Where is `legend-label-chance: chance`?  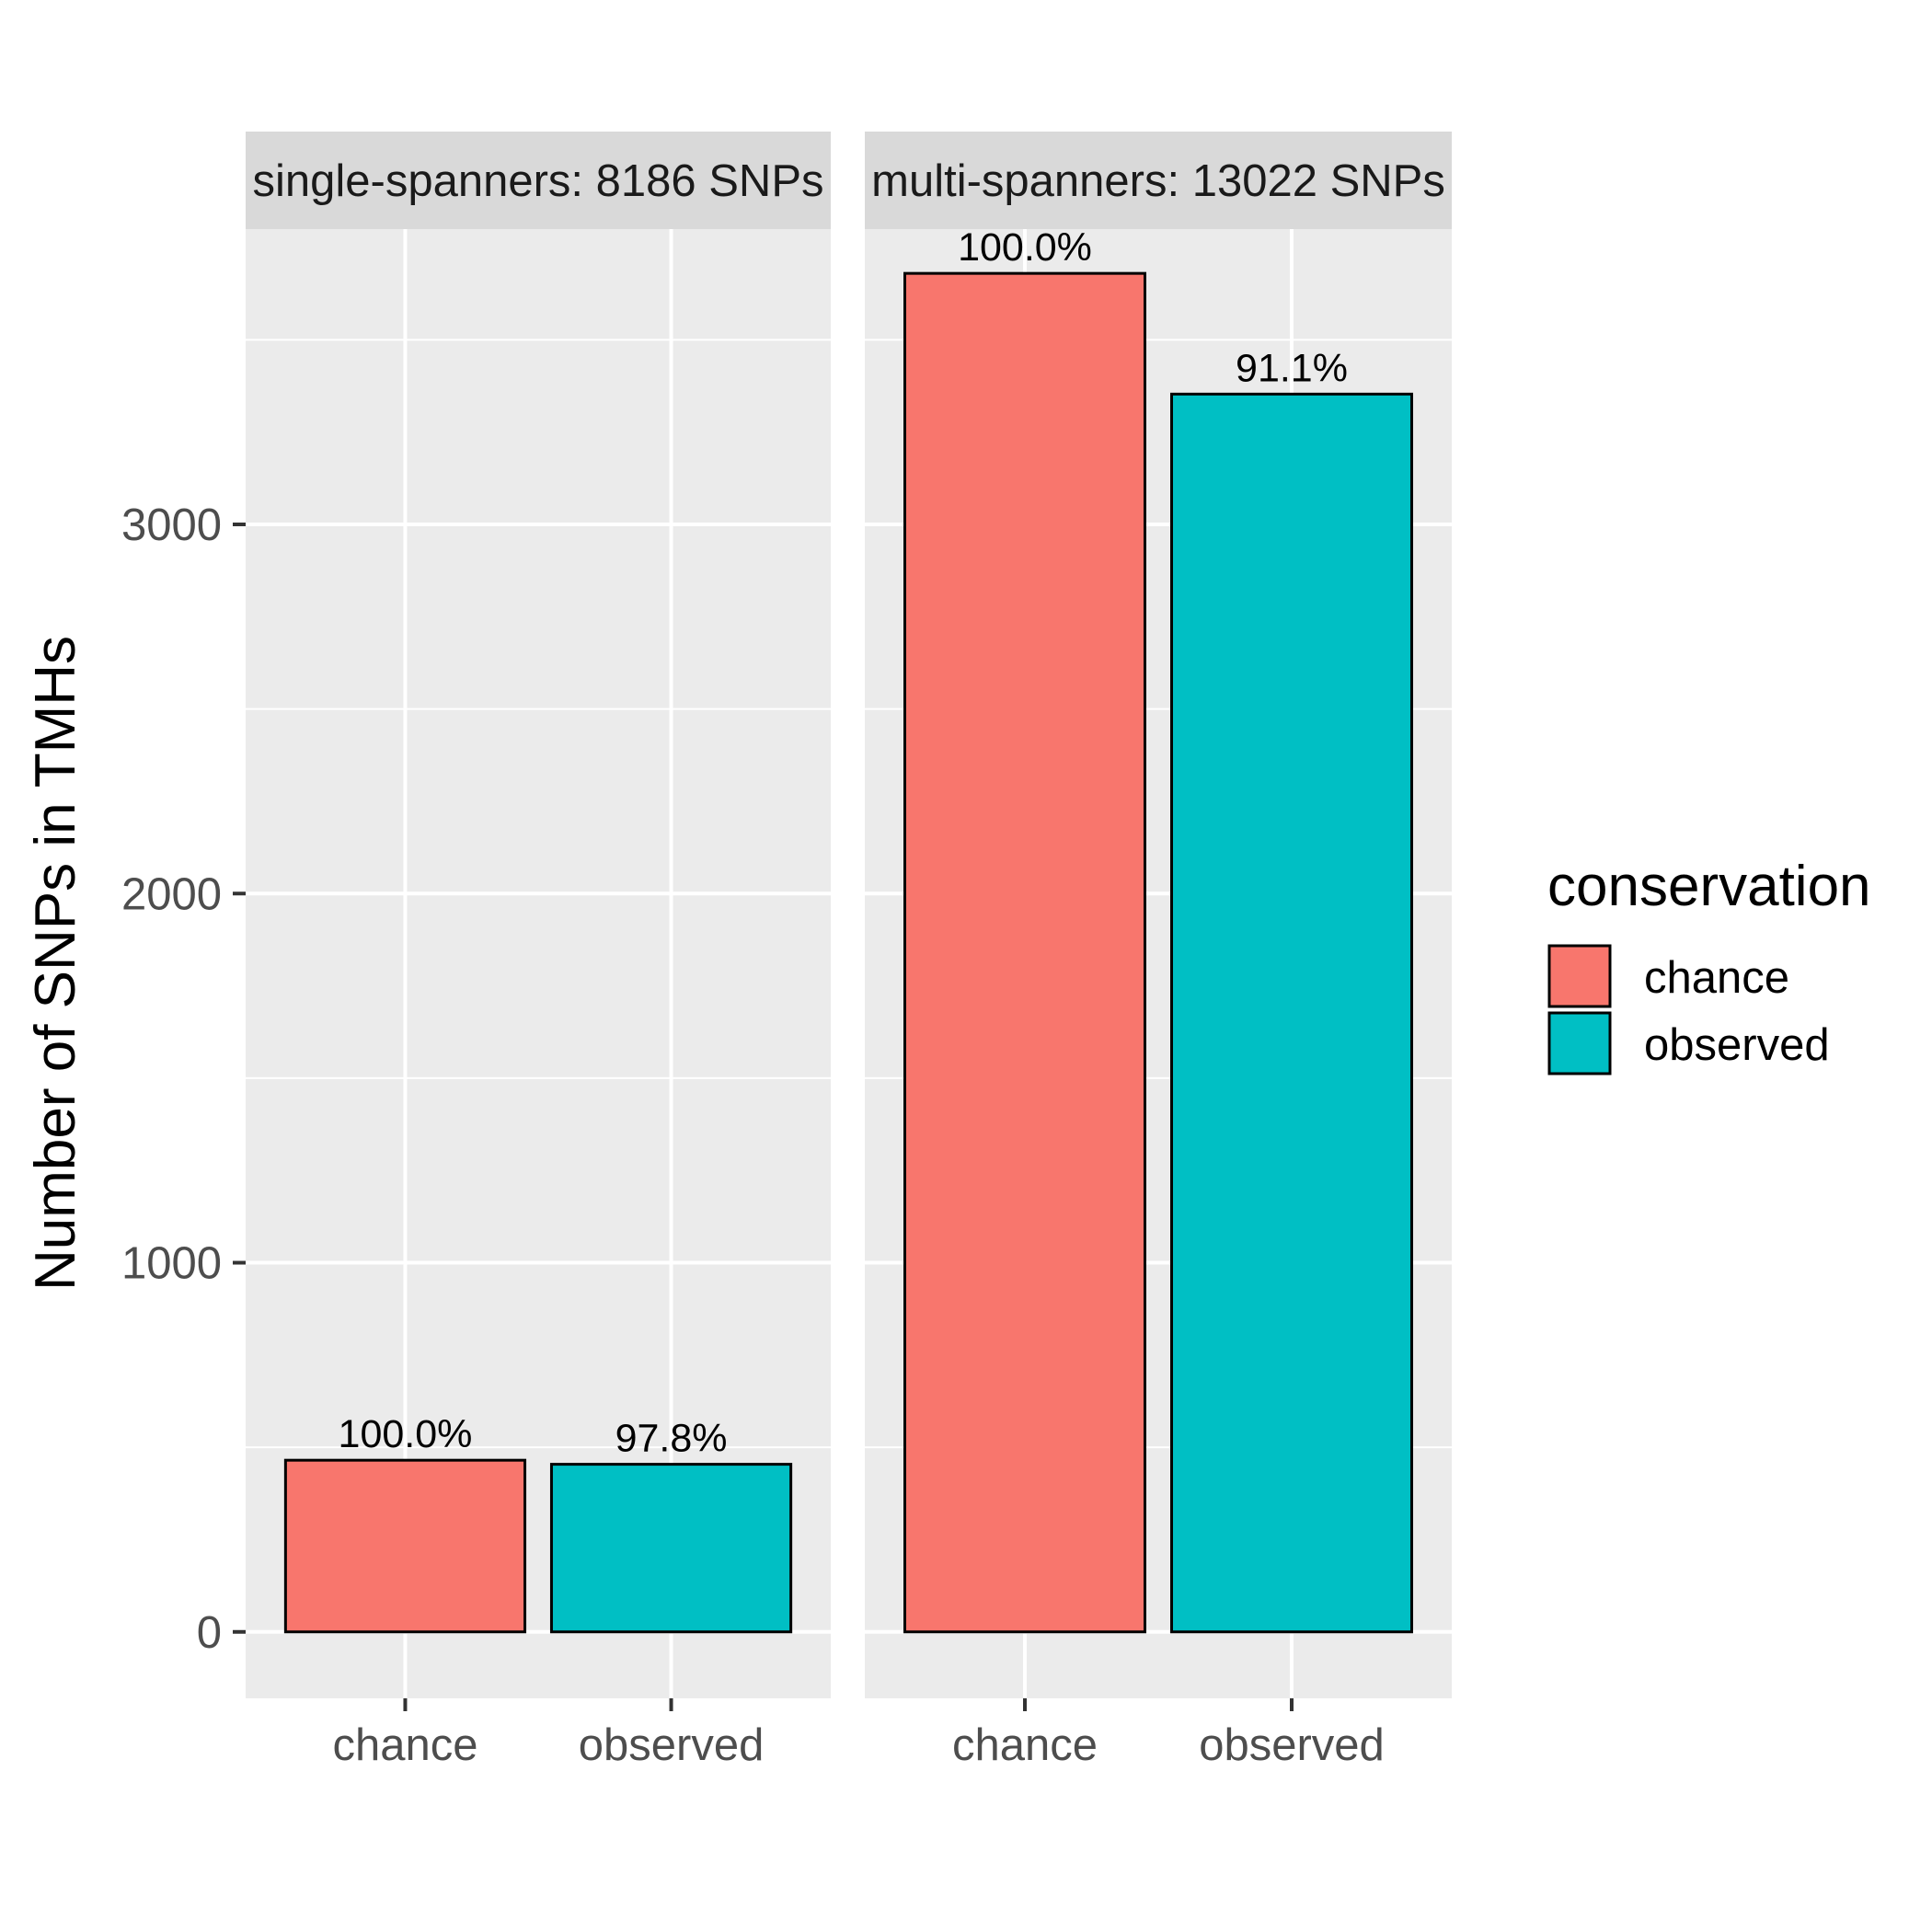
legend-label-chance: chance is located at coordinates (1716, 978).